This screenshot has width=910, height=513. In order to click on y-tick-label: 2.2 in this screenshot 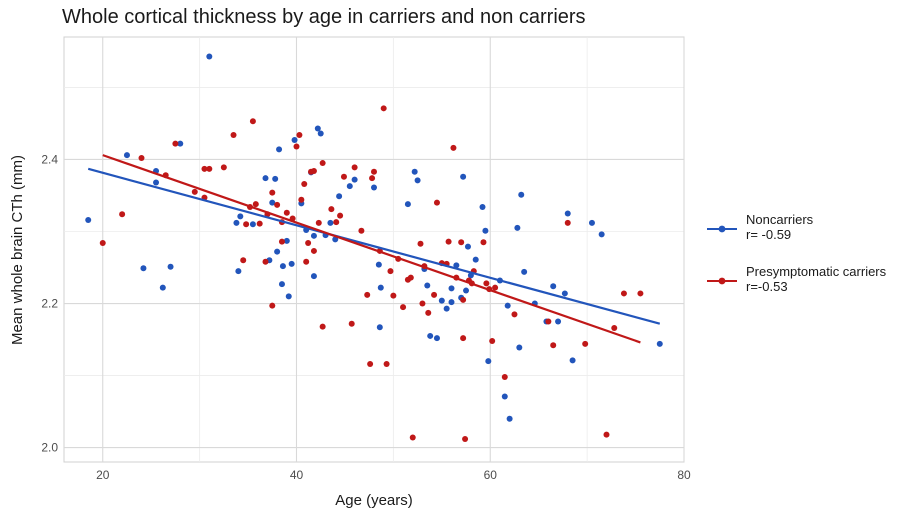, I will do `click(49, 304)`.